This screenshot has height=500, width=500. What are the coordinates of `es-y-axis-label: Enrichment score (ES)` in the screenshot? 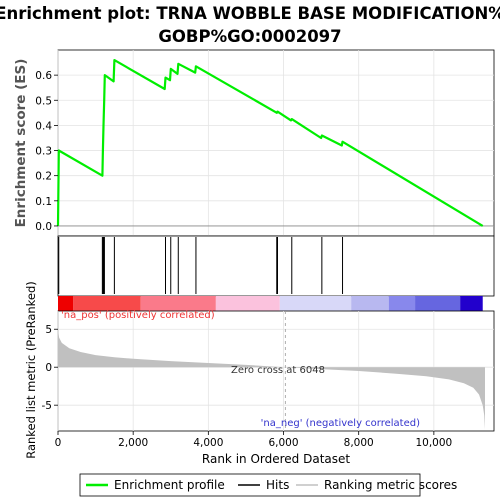 It's located at (21, 143).